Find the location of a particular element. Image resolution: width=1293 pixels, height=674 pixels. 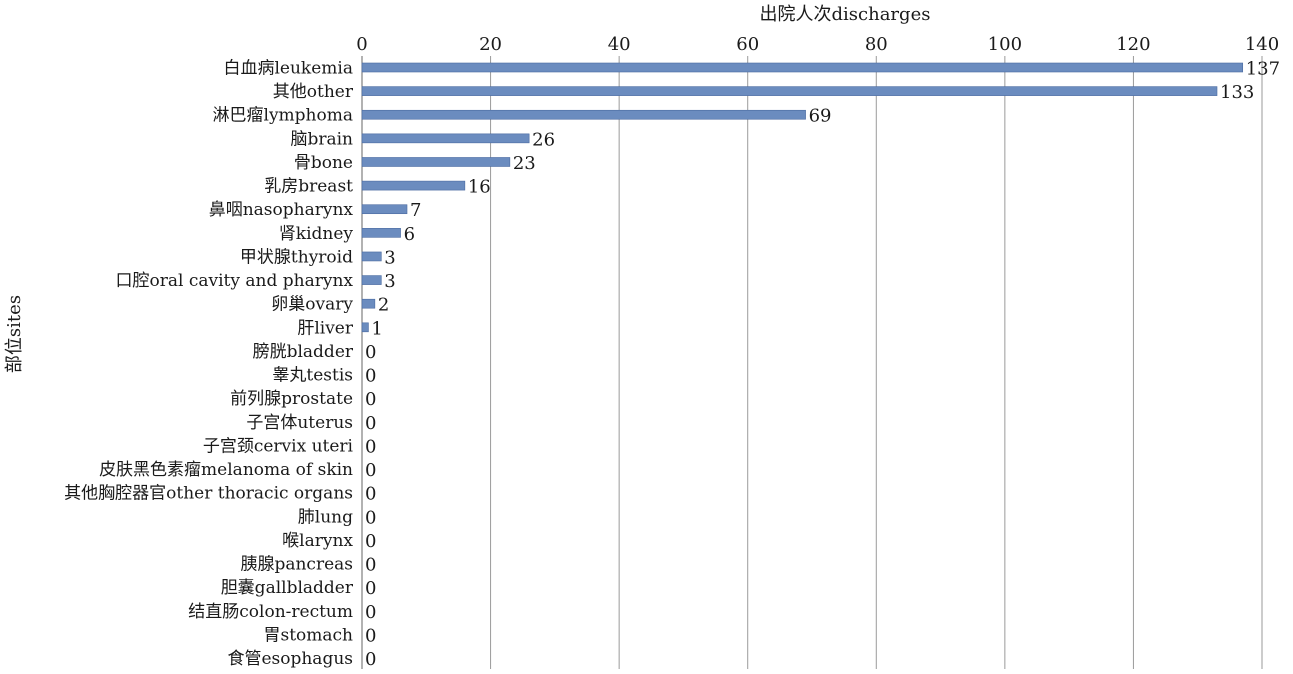

value-label: 2 is located at coordinates (383, 305).